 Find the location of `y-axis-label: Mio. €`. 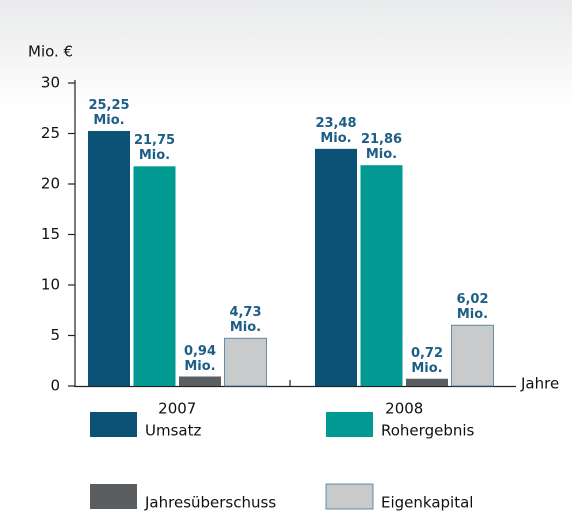

y-axis-label: Mio. € is located at coordinates (50, 52).